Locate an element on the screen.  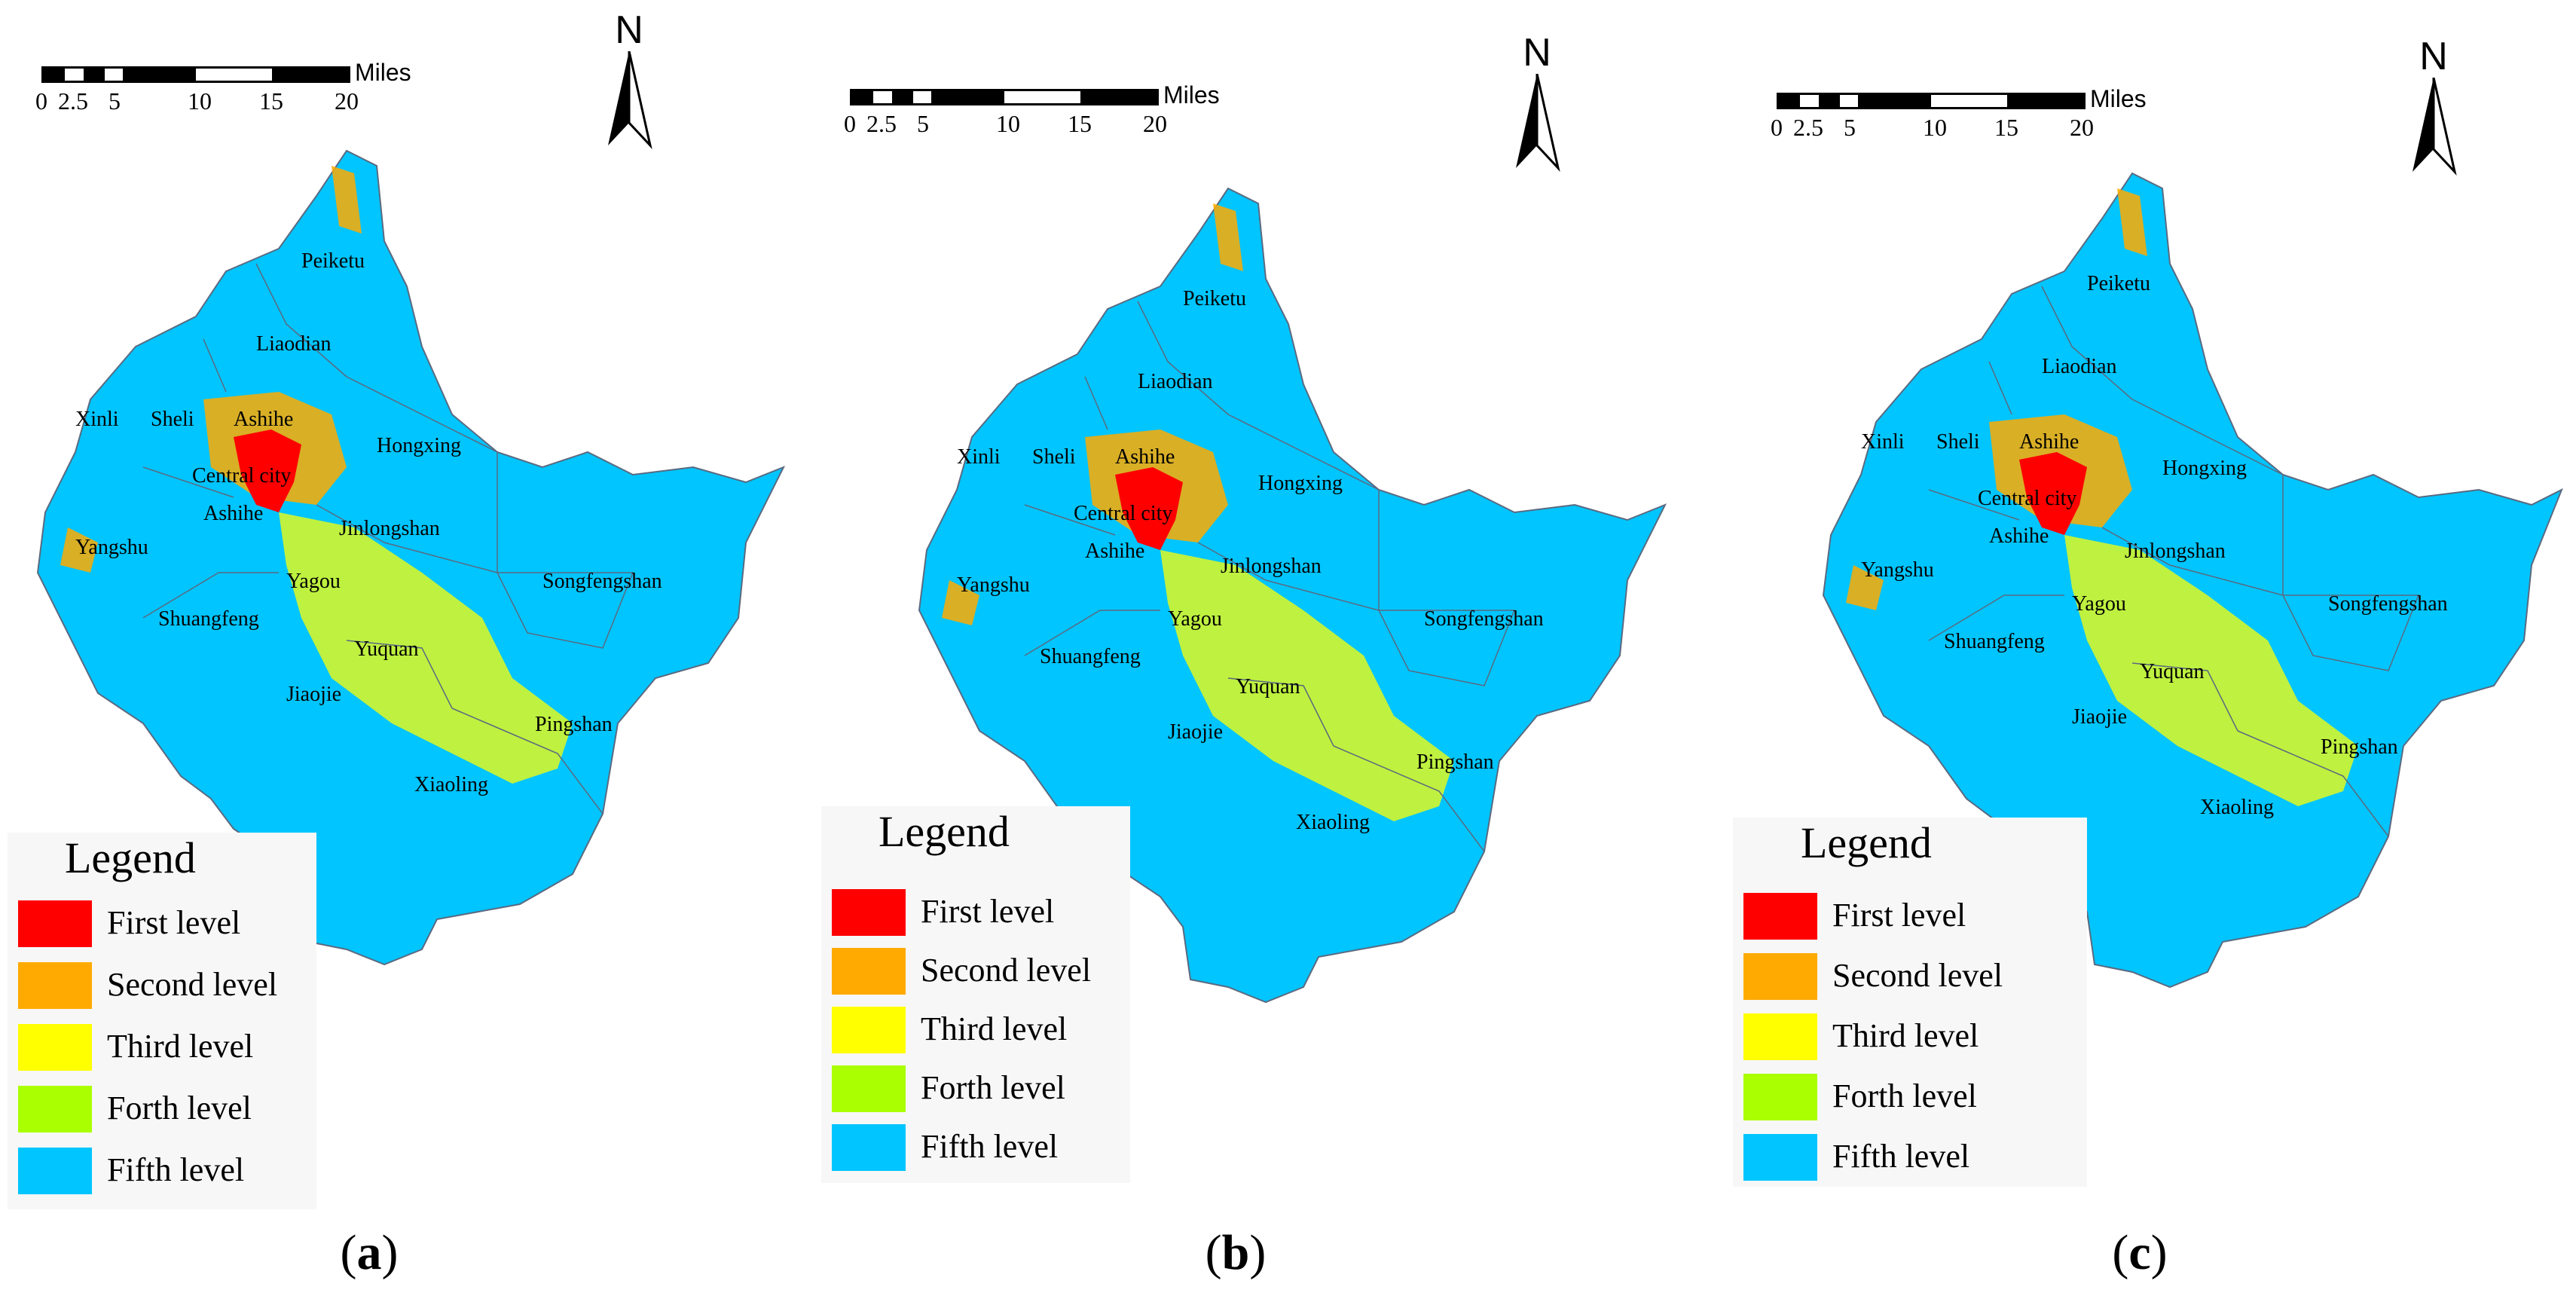
panel-caption: (c) is located at coordinates (2140, 1252).